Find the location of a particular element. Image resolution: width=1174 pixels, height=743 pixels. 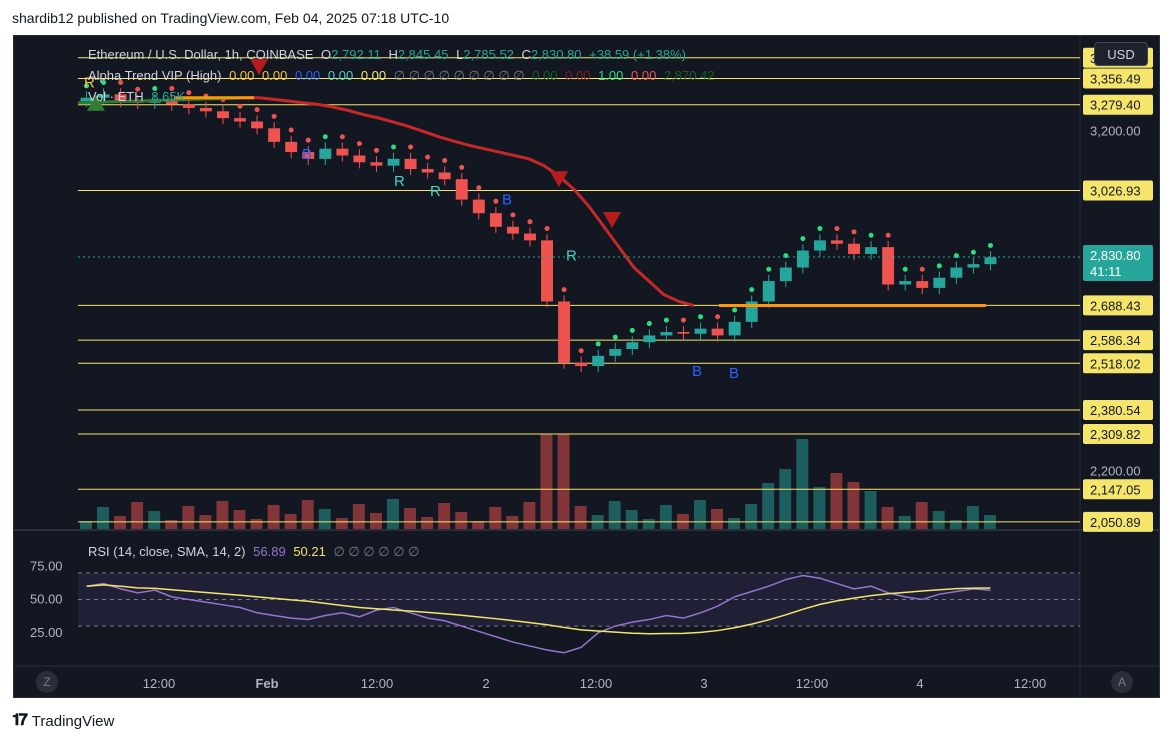

legend-volume-label: Vol · ETH is located at coordinates (116, 96).